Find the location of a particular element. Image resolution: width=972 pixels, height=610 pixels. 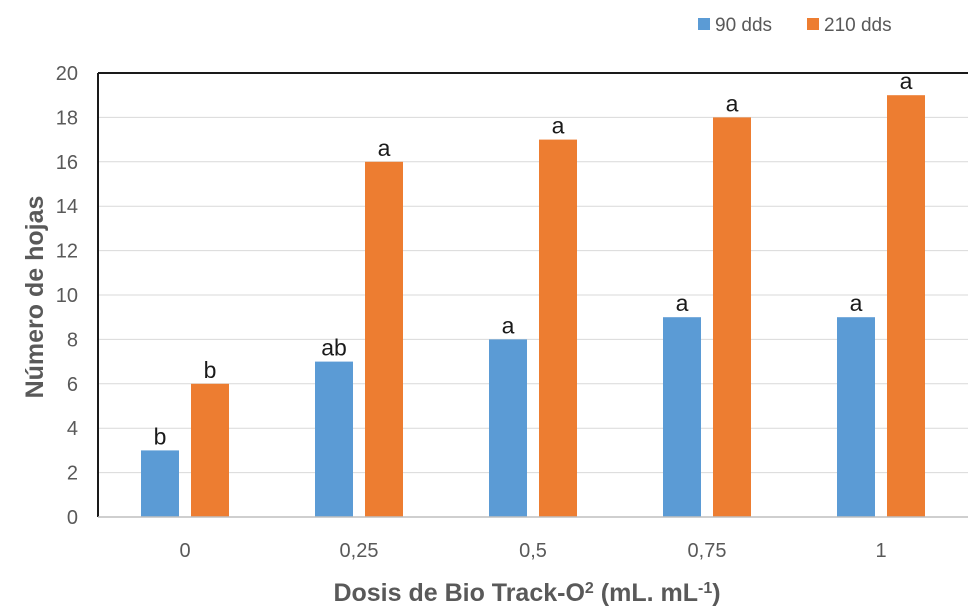

legend: 90 dds 210 dds is located at coordinates (795, 25).